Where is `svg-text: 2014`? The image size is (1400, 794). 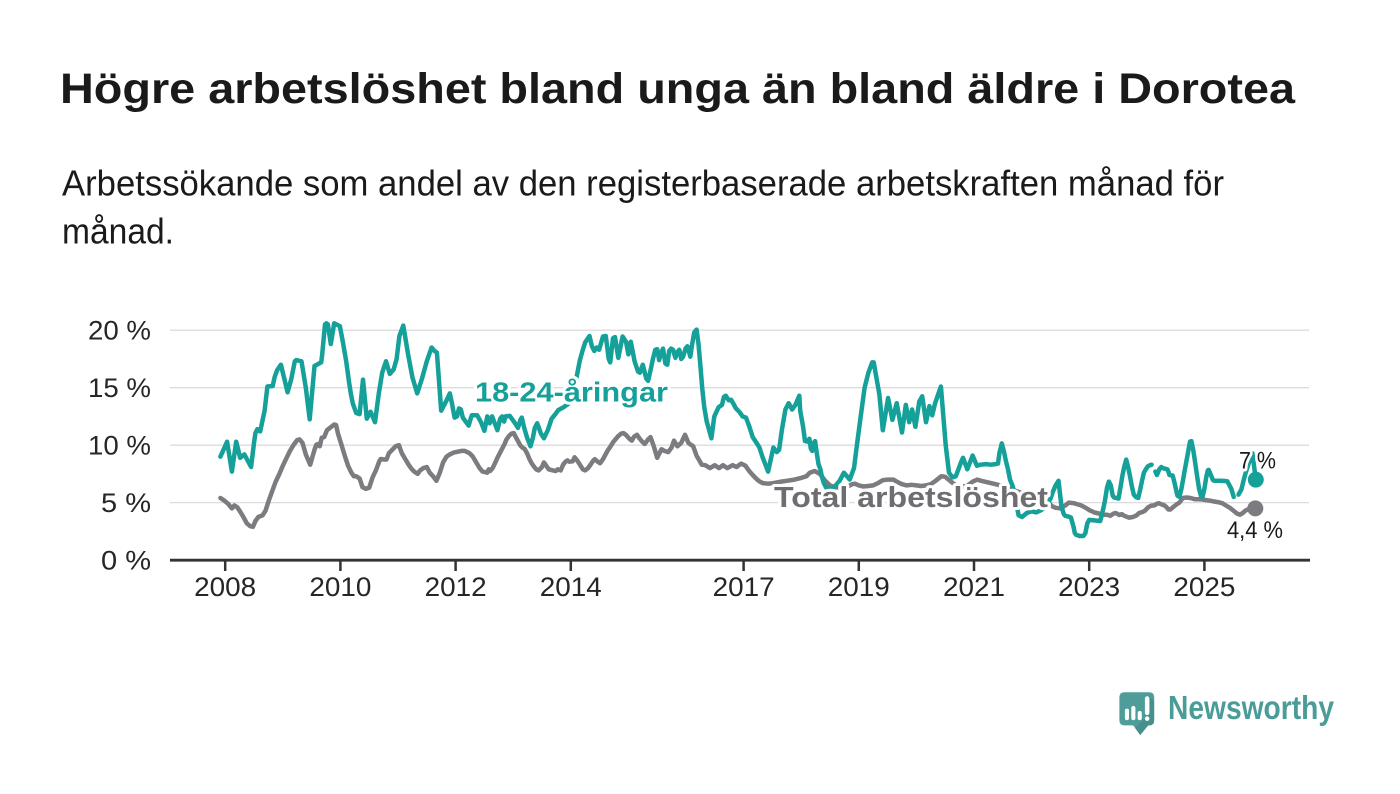
svg-text: 2014 is located at coordinates (571, 587).